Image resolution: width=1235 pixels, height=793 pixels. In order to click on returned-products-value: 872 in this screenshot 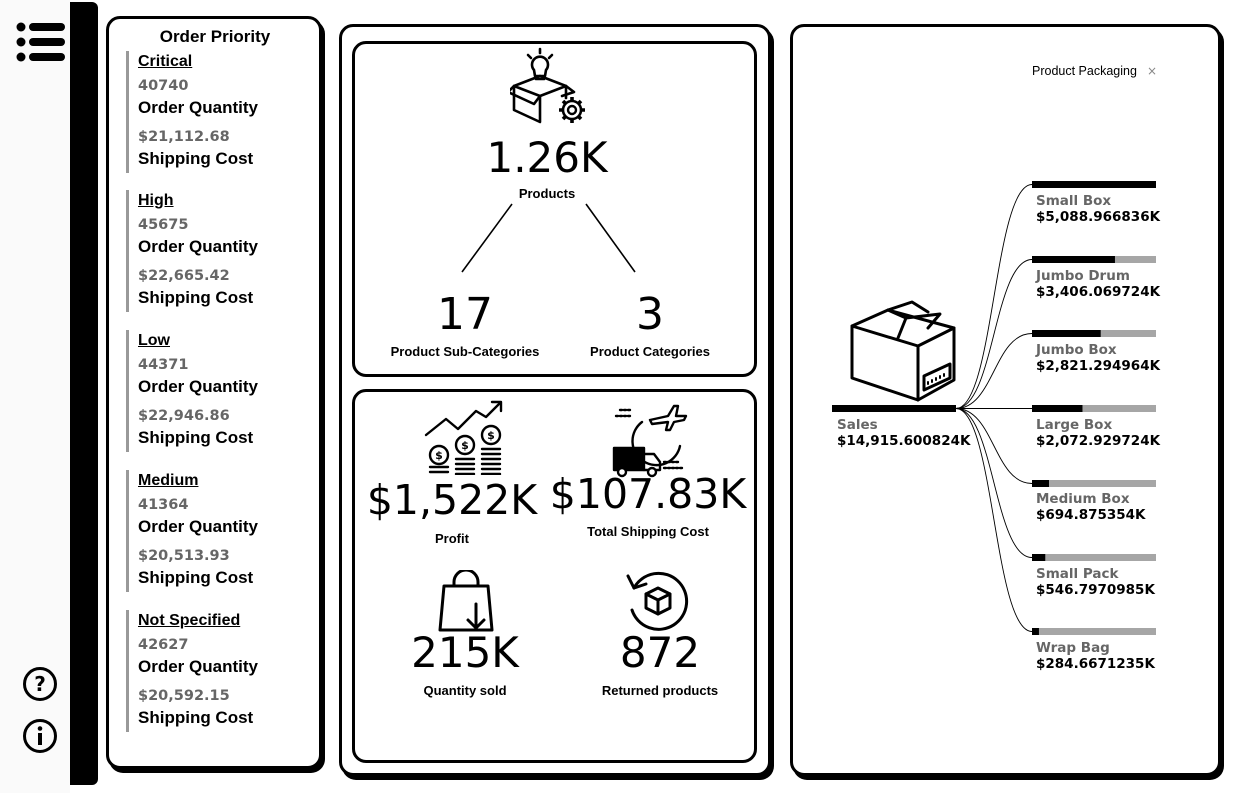, I will do `click(660, 652)`.